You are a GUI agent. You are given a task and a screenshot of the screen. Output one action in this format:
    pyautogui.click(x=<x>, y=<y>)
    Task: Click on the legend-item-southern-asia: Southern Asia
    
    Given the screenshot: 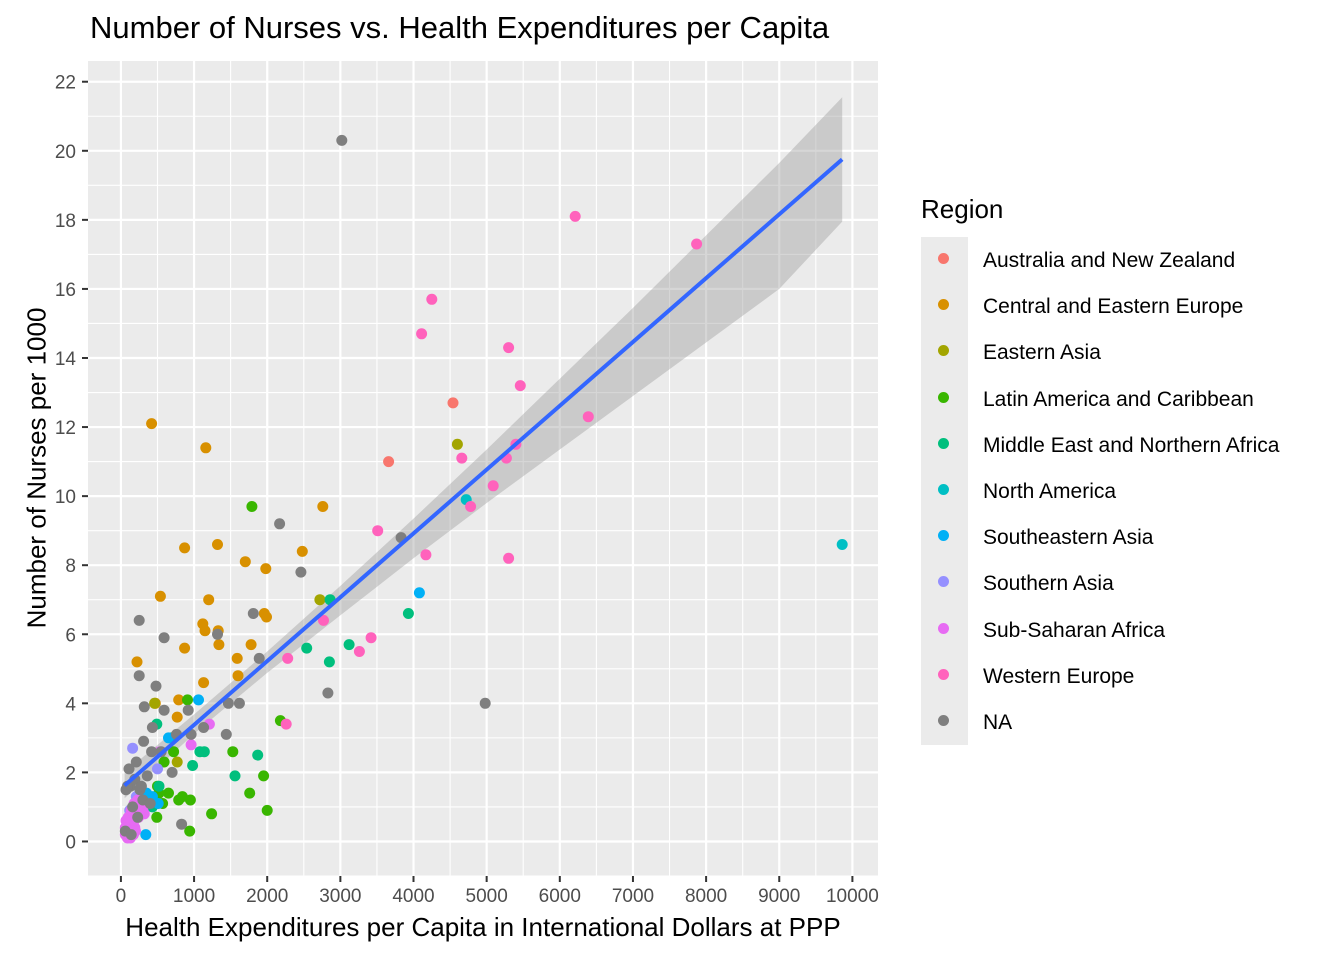 What is the action you would take?
    pyautogui.click(x=1017, y=583)
    